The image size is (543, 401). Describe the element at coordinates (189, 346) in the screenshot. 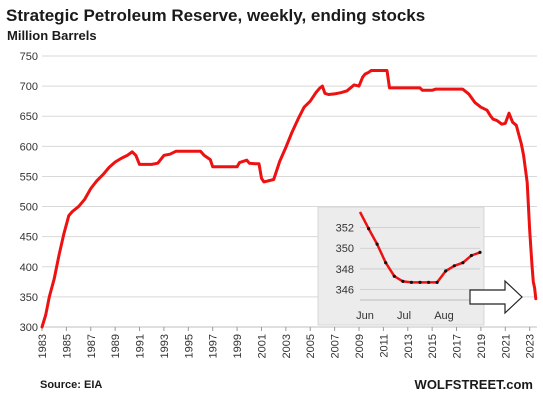

I see `main-x-tick-label: 1995` at that location.